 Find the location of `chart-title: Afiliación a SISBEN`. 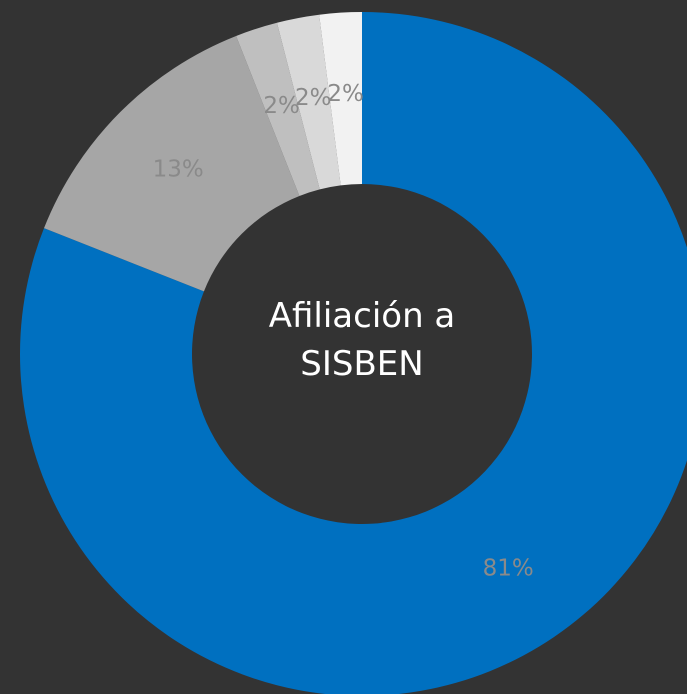

chart-title: Afiliación a SISBEN is located at coordinates (362, 340).